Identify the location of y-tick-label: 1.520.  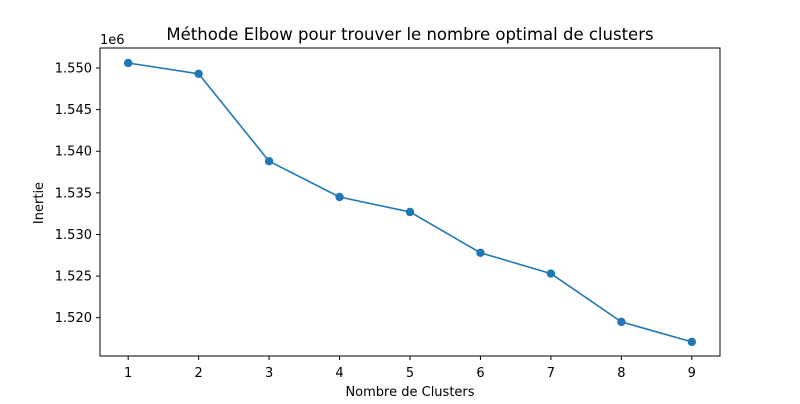
(73, 318).